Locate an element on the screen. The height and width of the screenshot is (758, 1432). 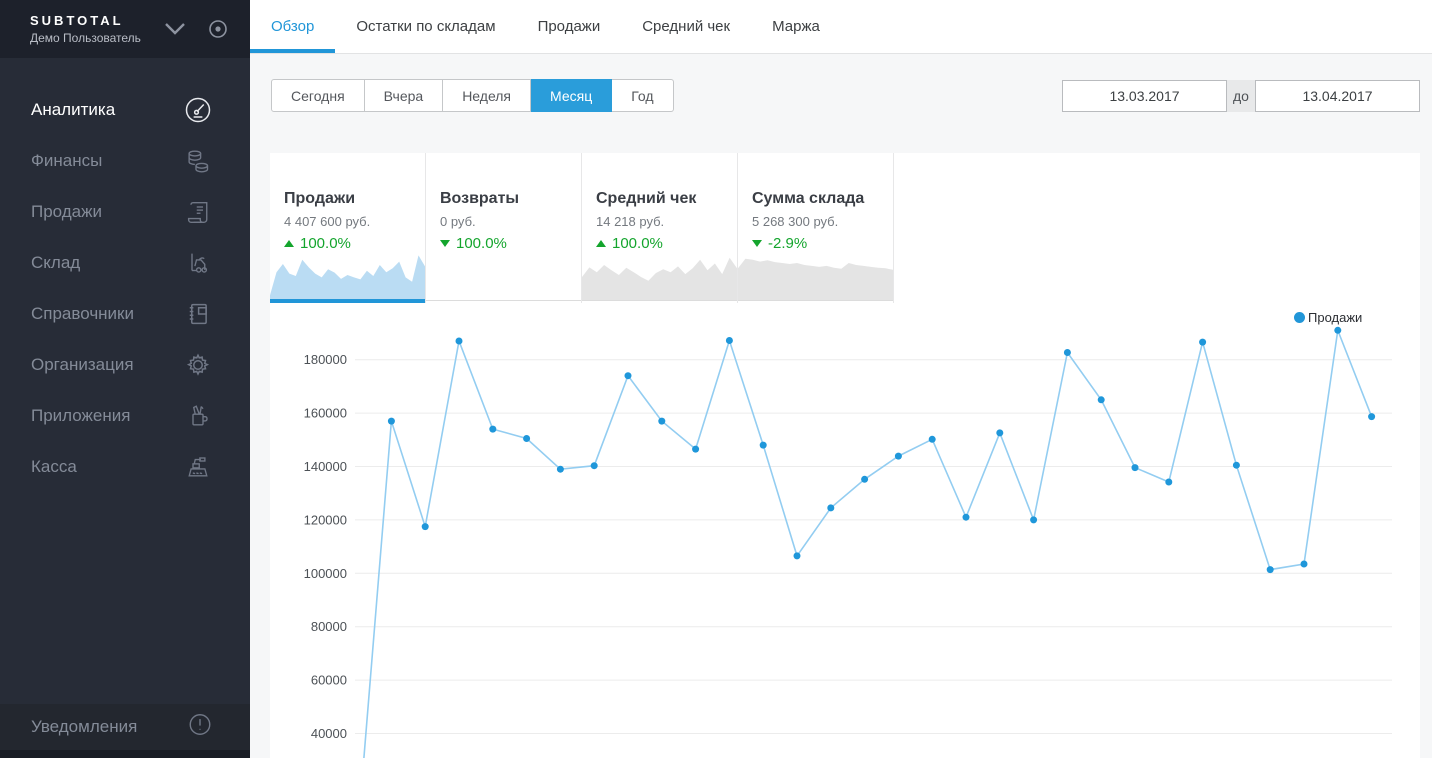
kpi-card-0: Продажи 4 407 600 руб. 100.0% is located at coordinates (348, 228).